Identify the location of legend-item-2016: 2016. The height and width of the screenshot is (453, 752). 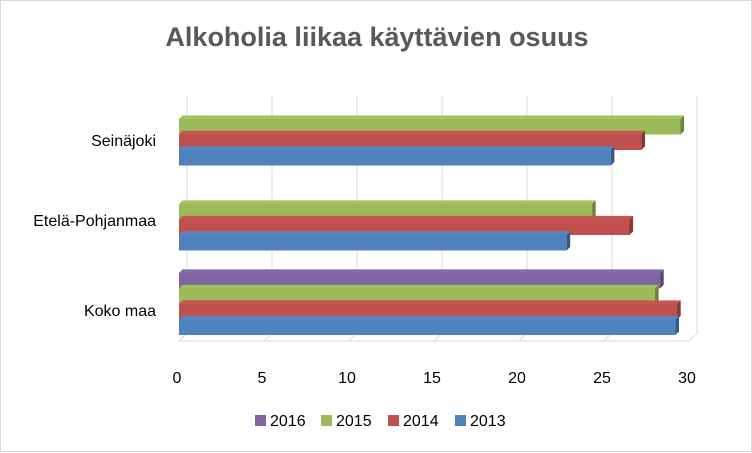
(280, 421).